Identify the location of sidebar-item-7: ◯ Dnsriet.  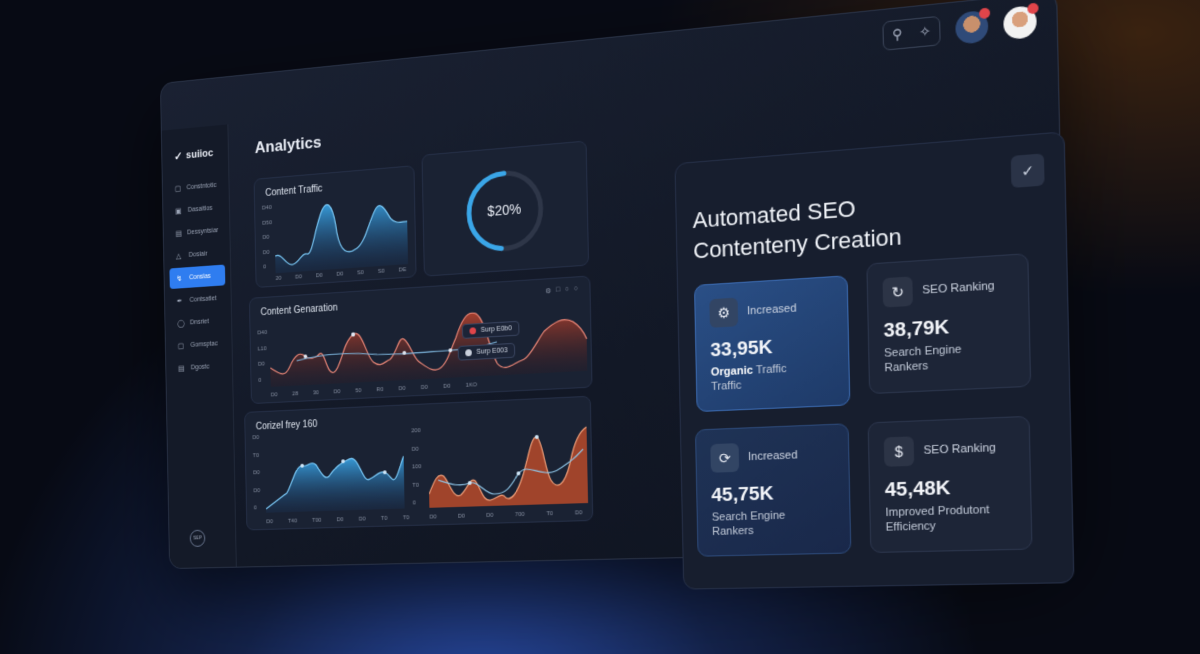
(198, 322).